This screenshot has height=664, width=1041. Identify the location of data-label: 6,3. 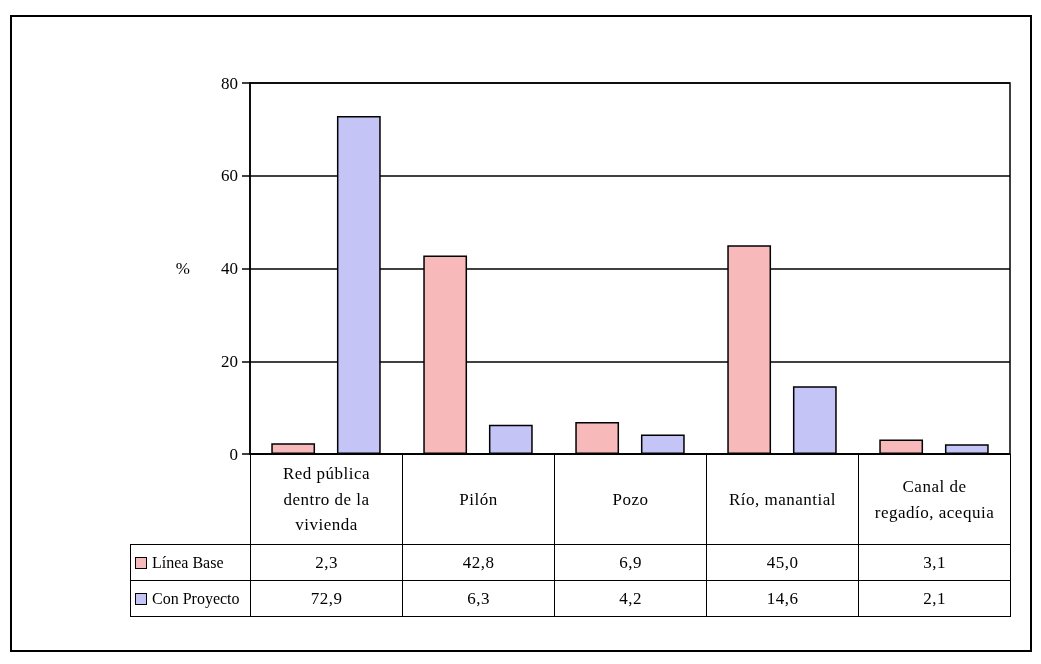
(478, 598).